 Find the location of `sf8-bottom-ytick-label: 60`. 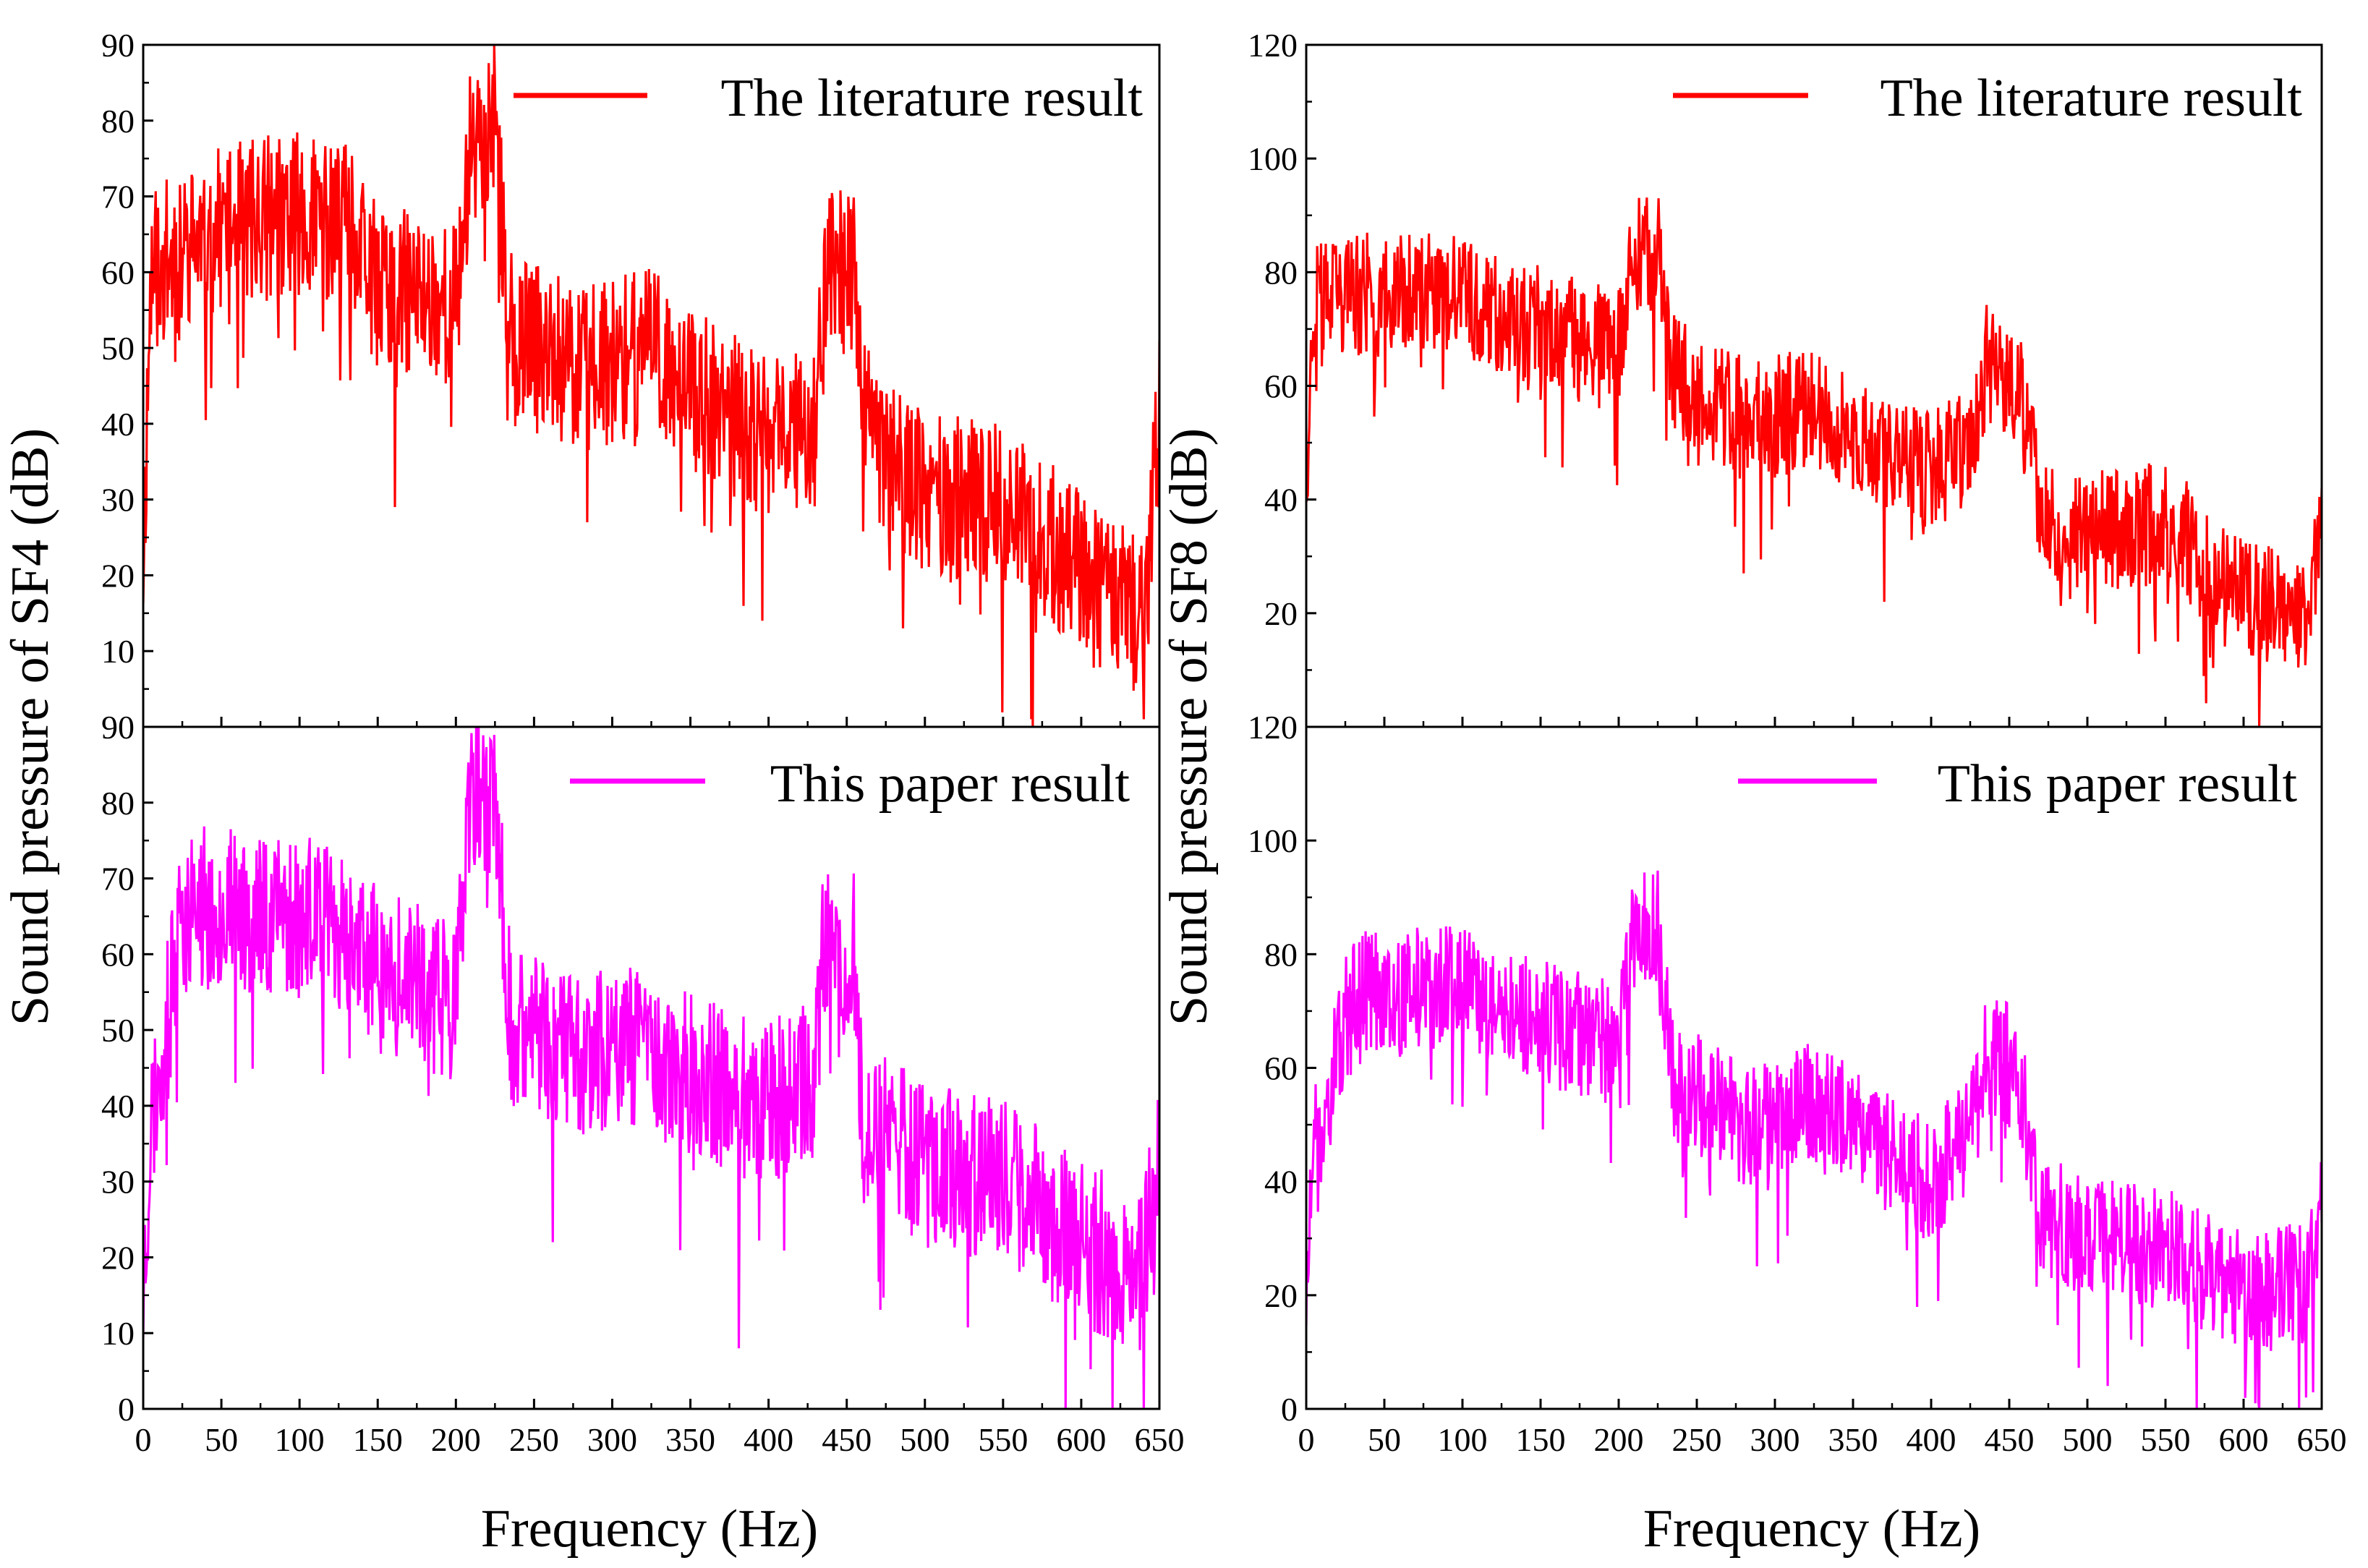

sf8-bottom-ytick-label: 60 is located at coordinates (1281, 1068).